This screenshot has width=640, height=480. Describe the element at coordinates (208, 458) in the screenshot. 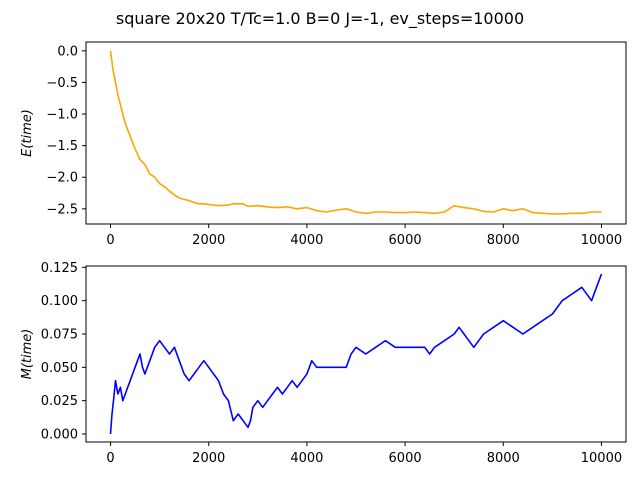

I see `magnetization-x-tick-label: 2000` at that location.